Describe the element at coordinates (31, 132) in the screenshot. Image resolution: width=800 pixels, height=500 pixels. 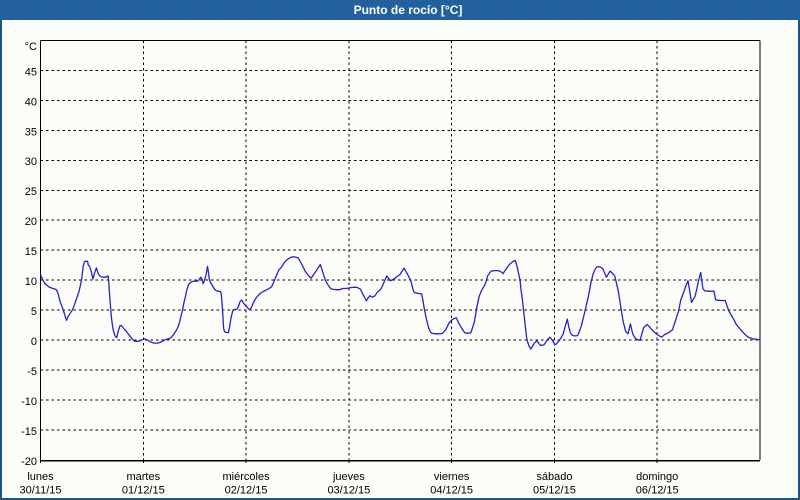
I see `svg-text: 35` at that location.